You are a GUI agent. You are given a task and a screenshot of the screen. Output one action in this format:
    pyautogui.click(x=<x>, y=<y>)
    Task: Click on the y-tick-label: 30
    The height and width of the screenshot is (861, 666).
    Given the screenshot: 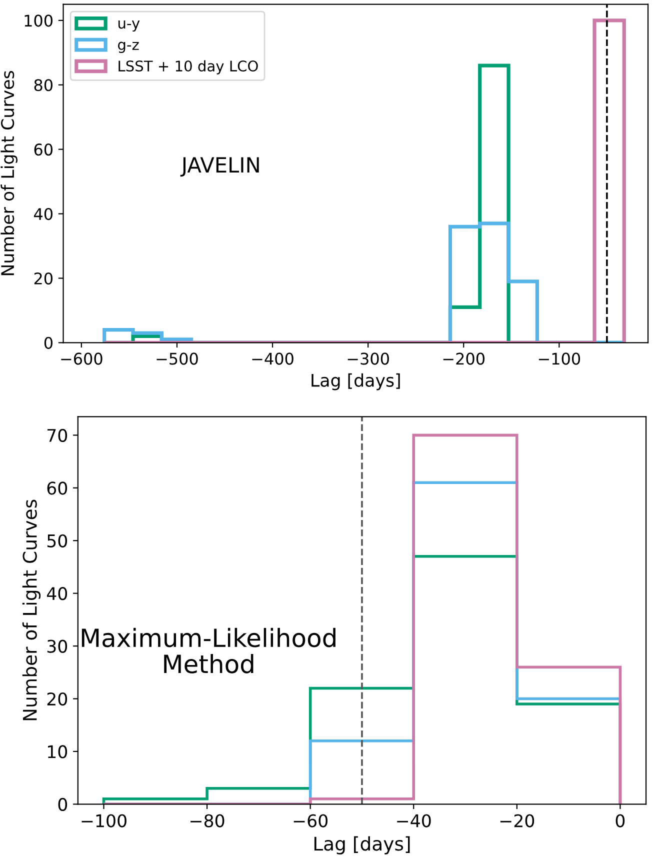 What is the action you would take?
    pyautogui.click(x=57, y=646)
    